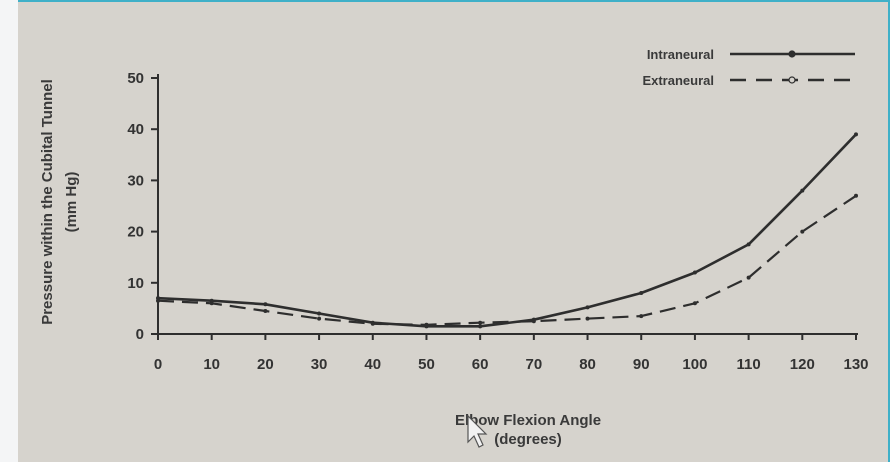  Describe the element at coordinates (534, 364) in the screenshot. I see `x-tick-label: 70` at that location.